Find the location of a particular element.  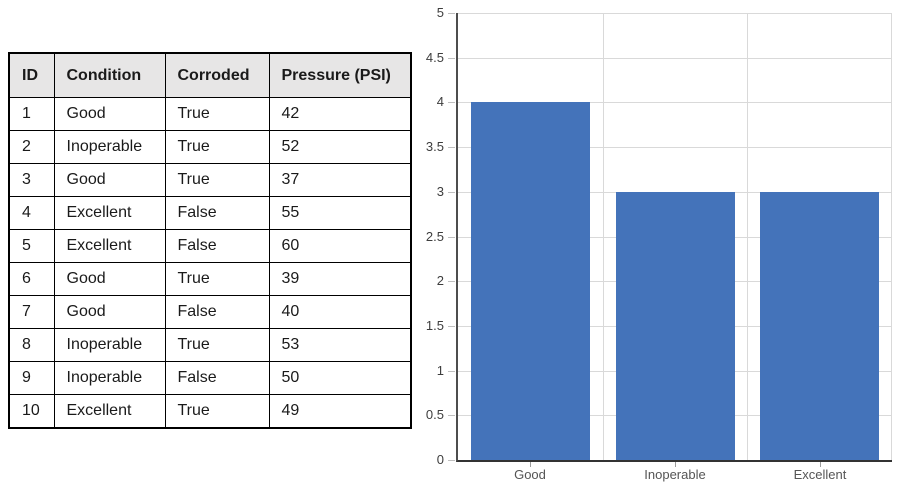

table-row: 2 Inoperable True 52 is located at coordinates (210, 147).